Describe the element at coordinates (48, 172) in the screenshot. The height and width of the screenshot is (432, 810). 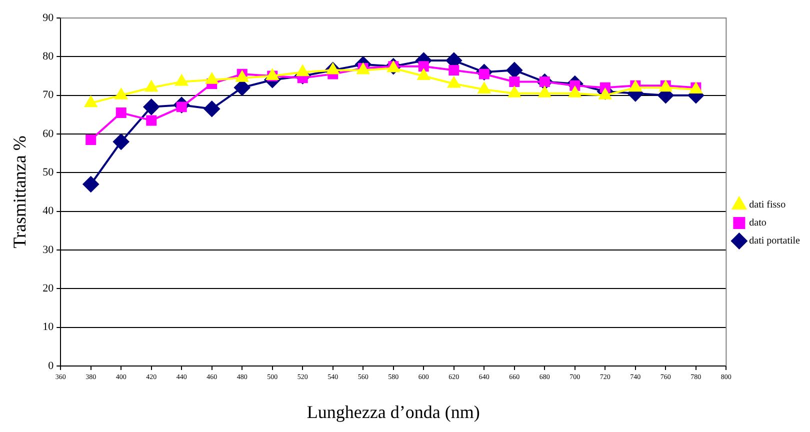
I see `y-tick-label: 50` at that location.